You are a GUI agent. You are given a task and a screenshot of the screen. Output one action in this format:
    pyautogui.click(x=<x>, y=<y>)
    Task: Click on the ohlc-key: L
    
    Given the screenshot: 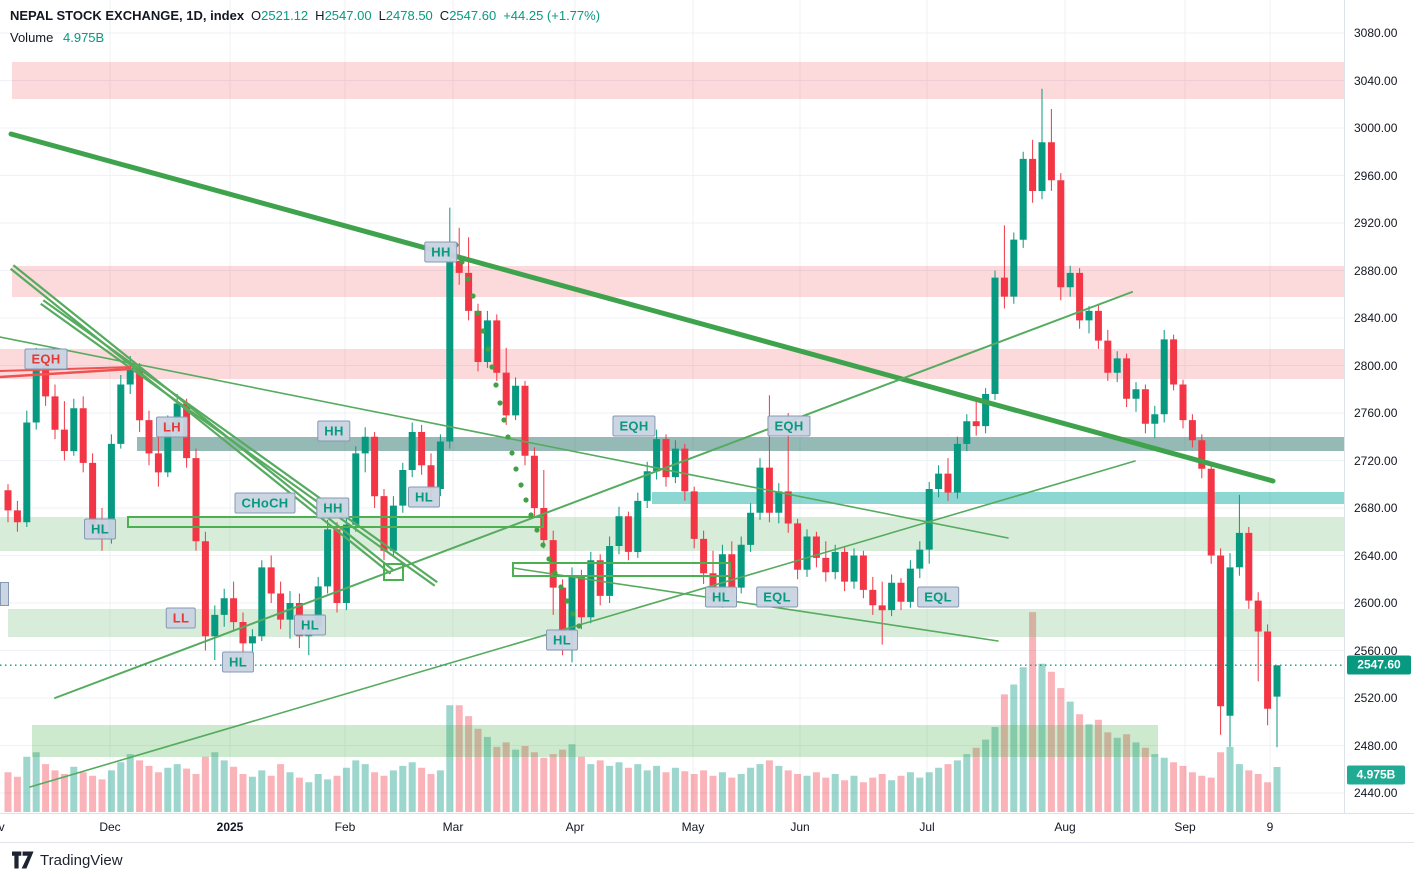 What is the action you would take?
    pyautogui.click(x=382, y=15)
    